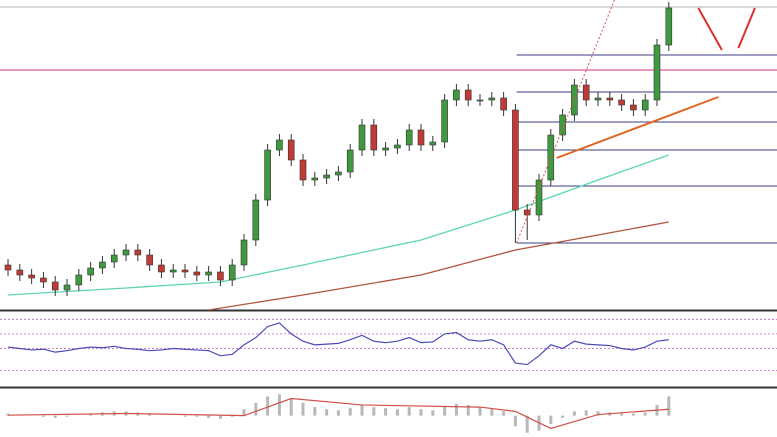 Image resolution: width=777 pixels, height=437 pixels. Describe the element at coordinates (438, 266) in the screenshot. I see `moving-average` at that location.